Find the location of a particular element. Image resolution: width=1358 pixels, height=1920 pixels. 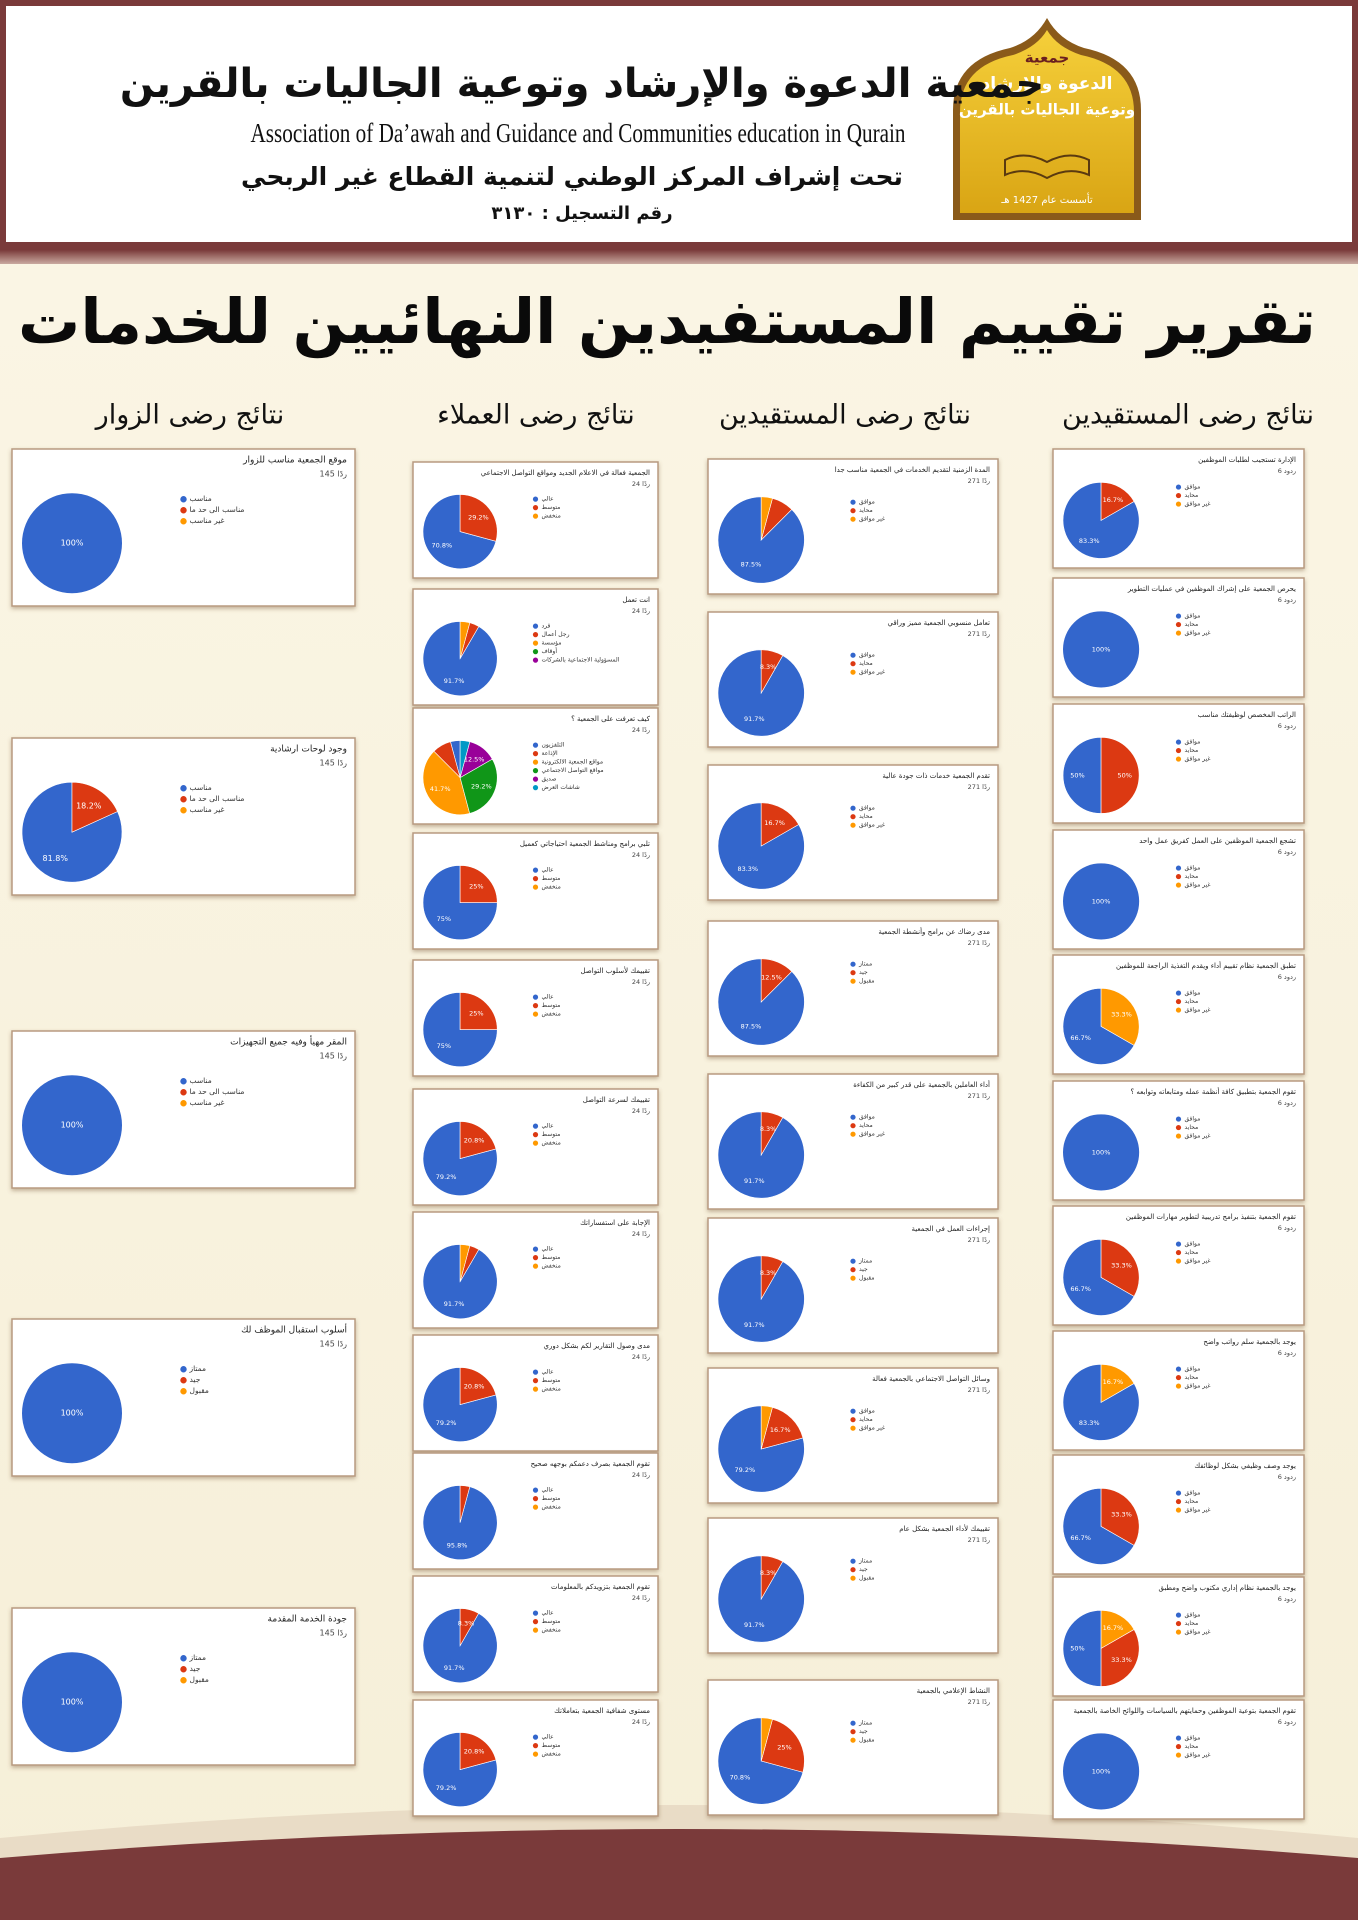

legend-label: عالي is located at coordinates (548, 1249).